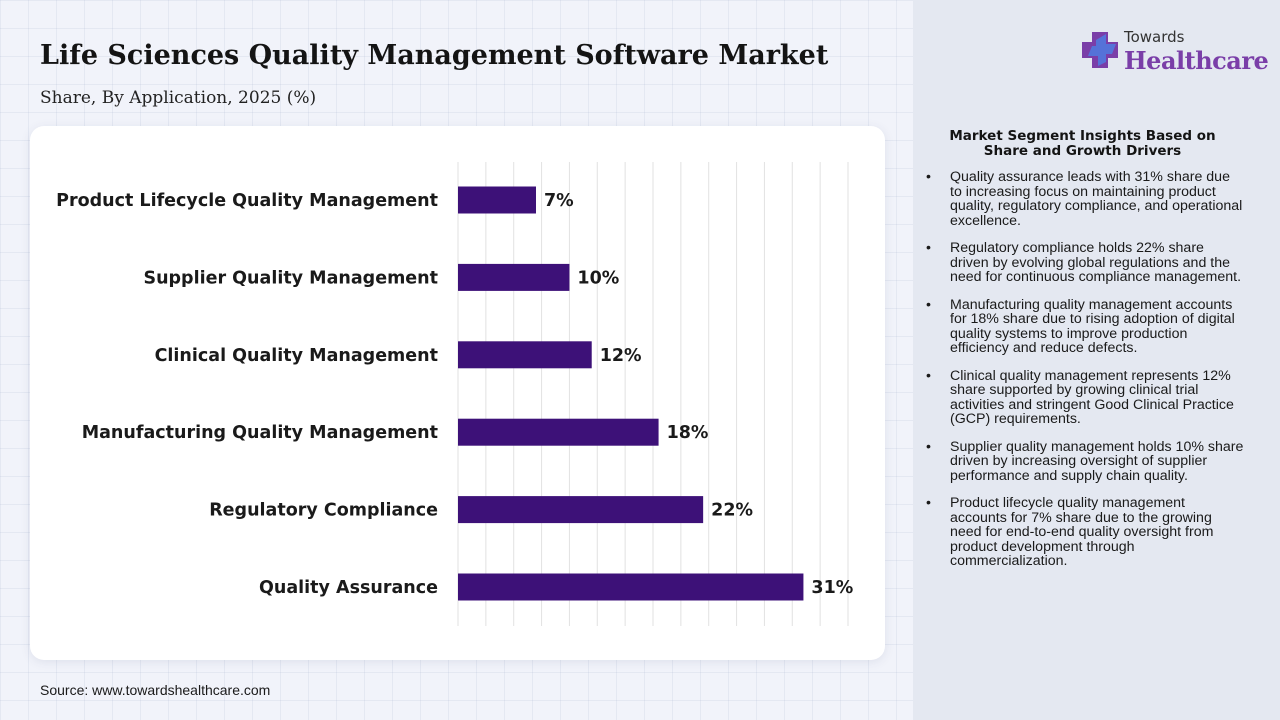  Describe the element at coordinates (832, 588) in the screenshot. I see `value-label: 31%` at that location.